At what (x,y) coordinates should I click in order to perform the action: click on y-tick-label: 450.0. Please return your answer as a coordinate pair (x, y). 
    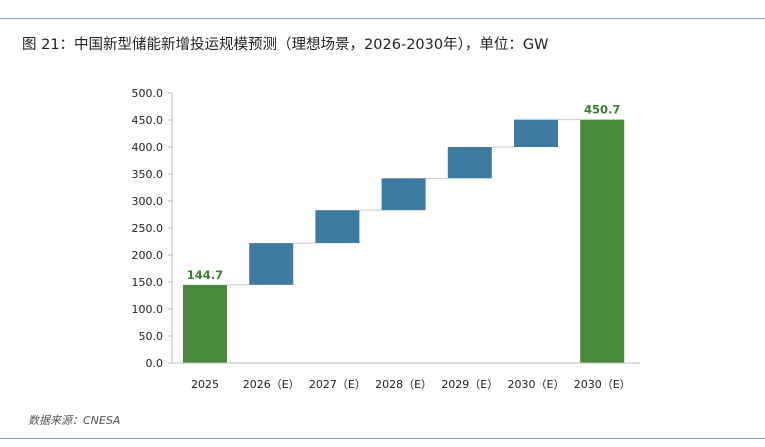
    Looking at the image, I should click on (148, 120).